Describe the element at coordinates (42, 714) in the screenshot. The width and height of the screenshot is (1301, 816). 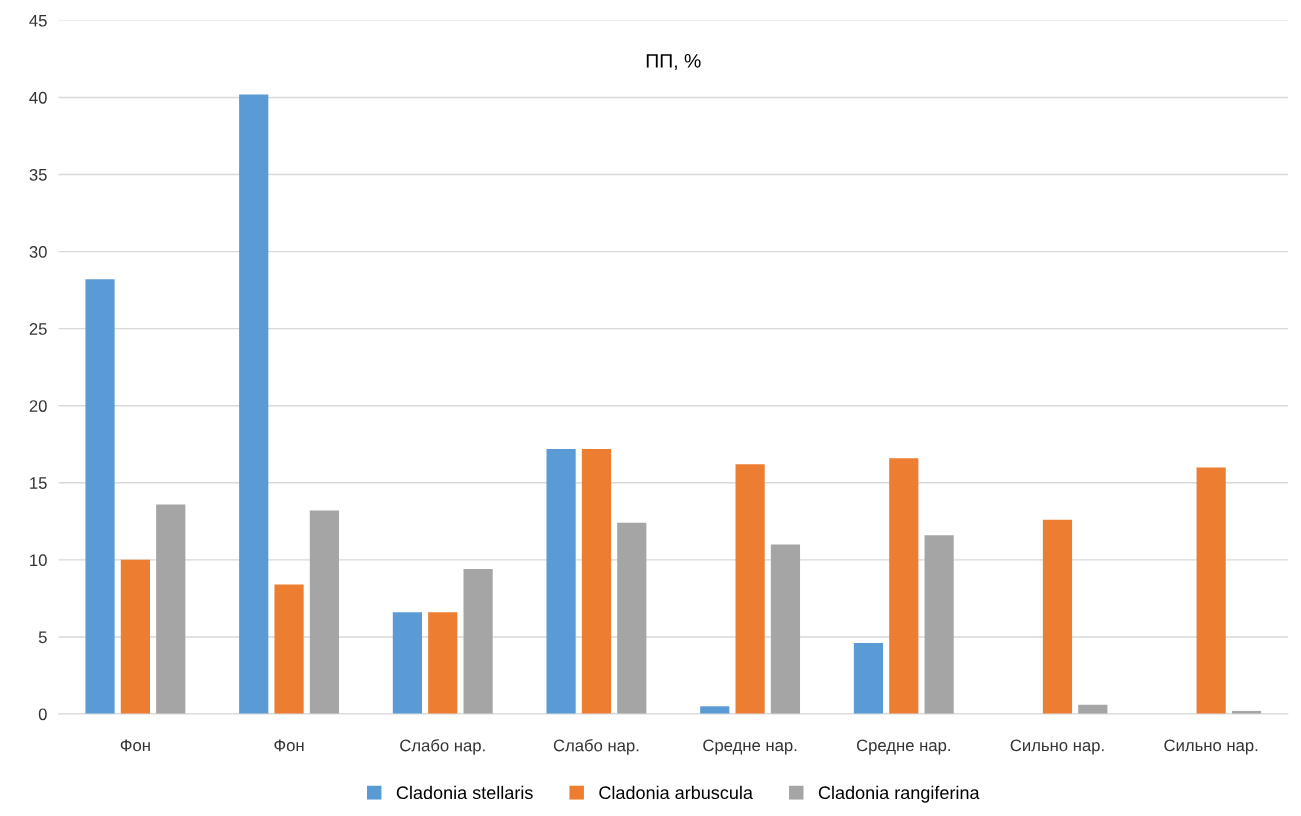
I see `y-tick-label: 0` at that location.